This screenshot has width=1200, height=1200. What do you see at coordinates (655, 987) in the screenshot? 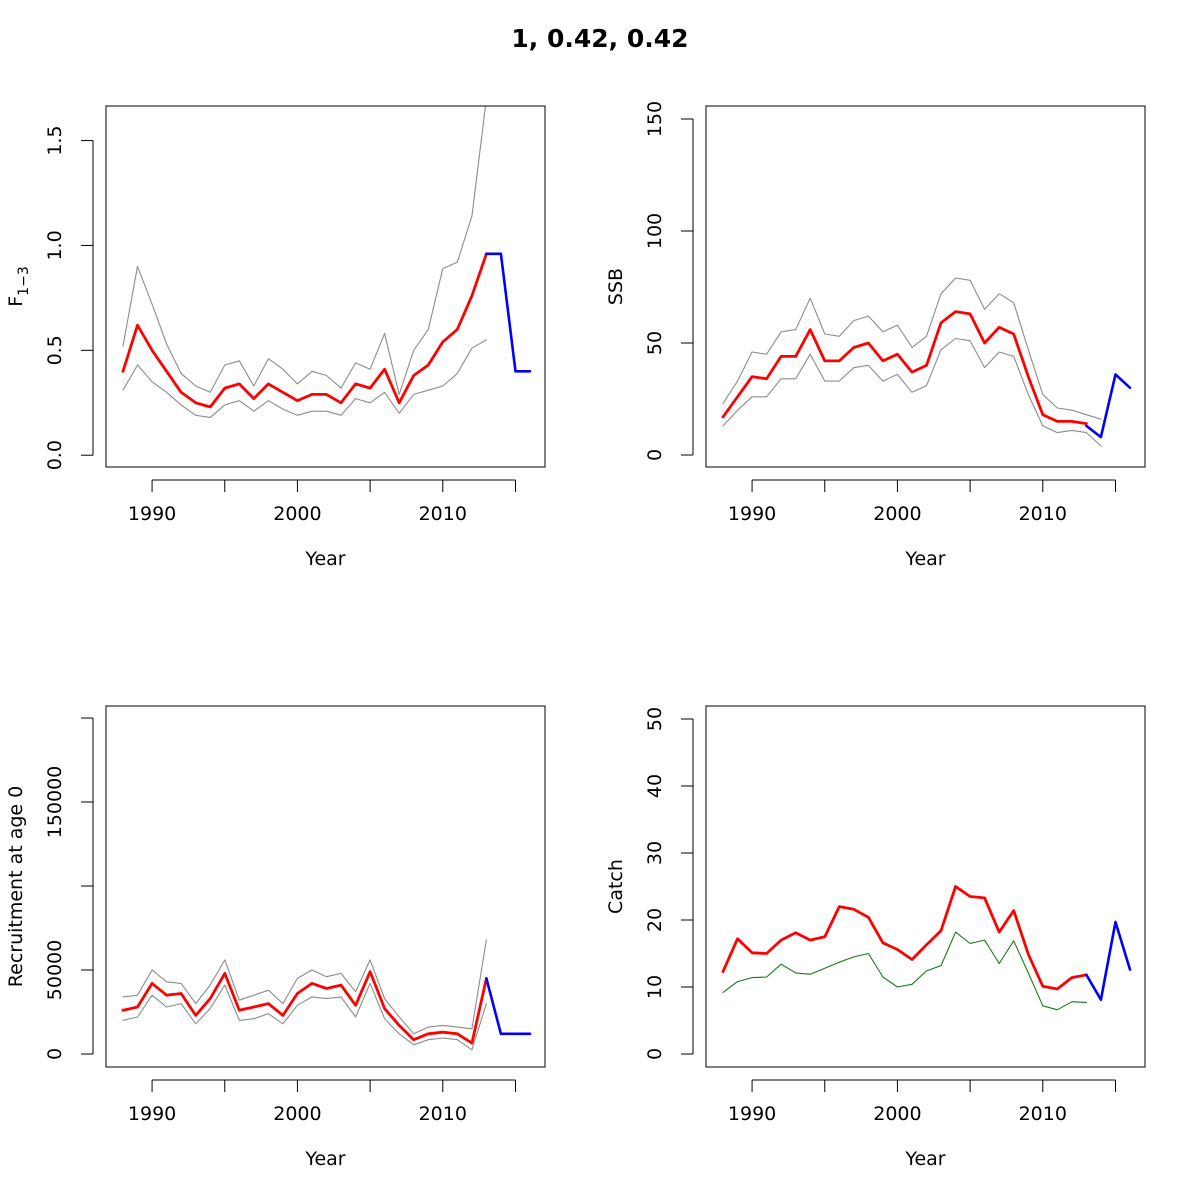
I see `y-tick-label: 10` at bounding box center [655, 987].